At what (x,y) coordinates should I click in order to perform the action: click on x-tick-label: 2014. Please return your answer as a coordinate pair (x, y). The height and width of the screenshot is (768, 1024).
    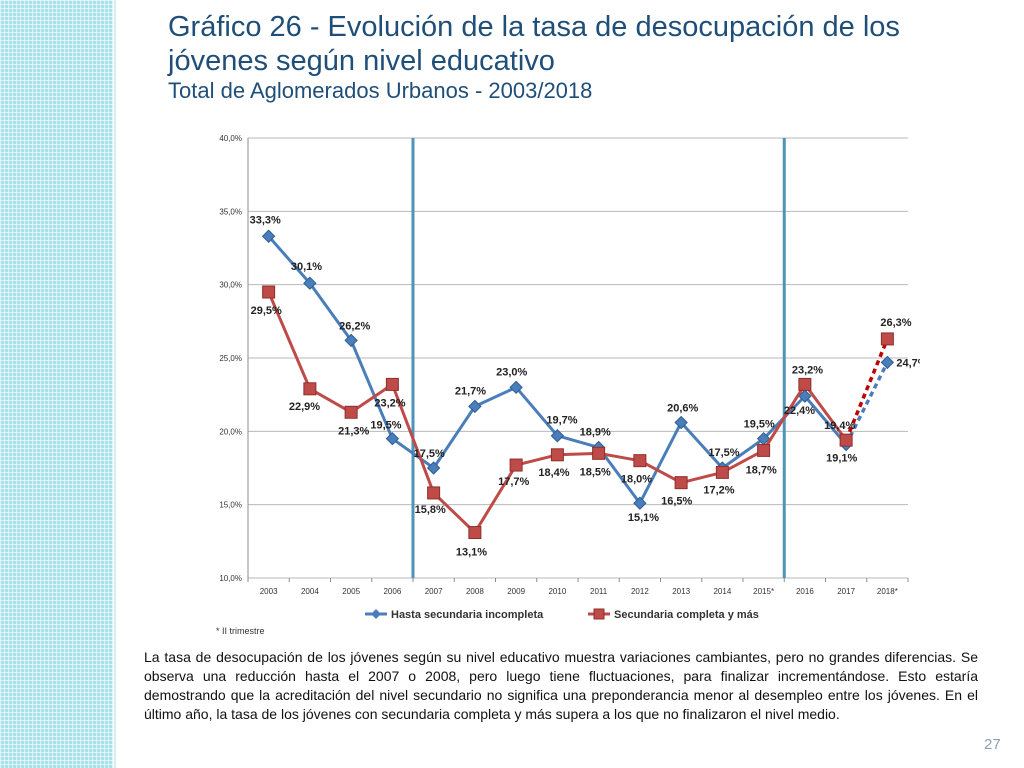
    Looking at the image, I should click on (722, 591).